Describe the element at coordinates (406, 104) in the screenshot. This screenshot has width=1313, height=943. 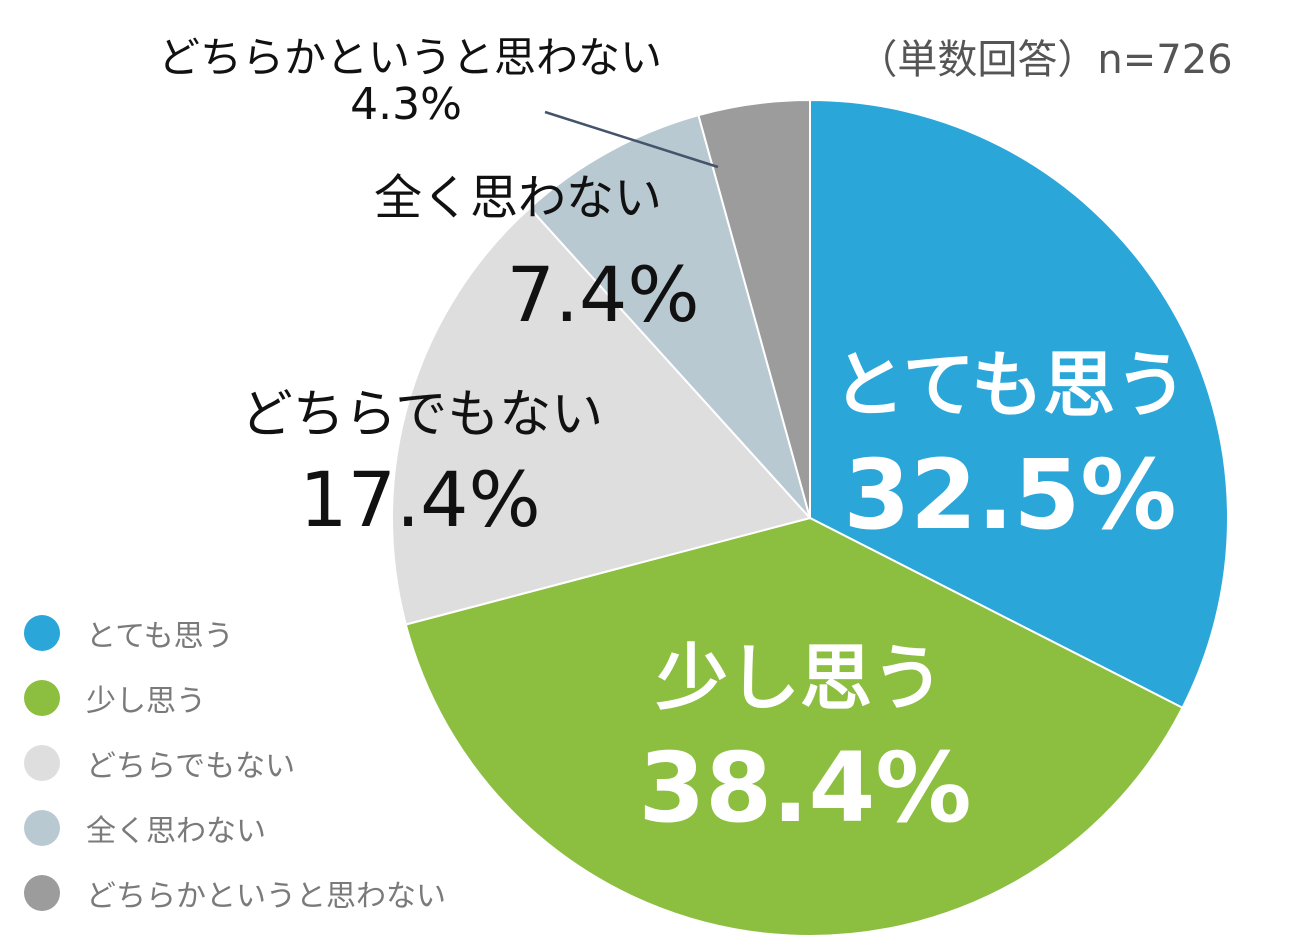
I see `slice-value-4: 4.3%` at that location.